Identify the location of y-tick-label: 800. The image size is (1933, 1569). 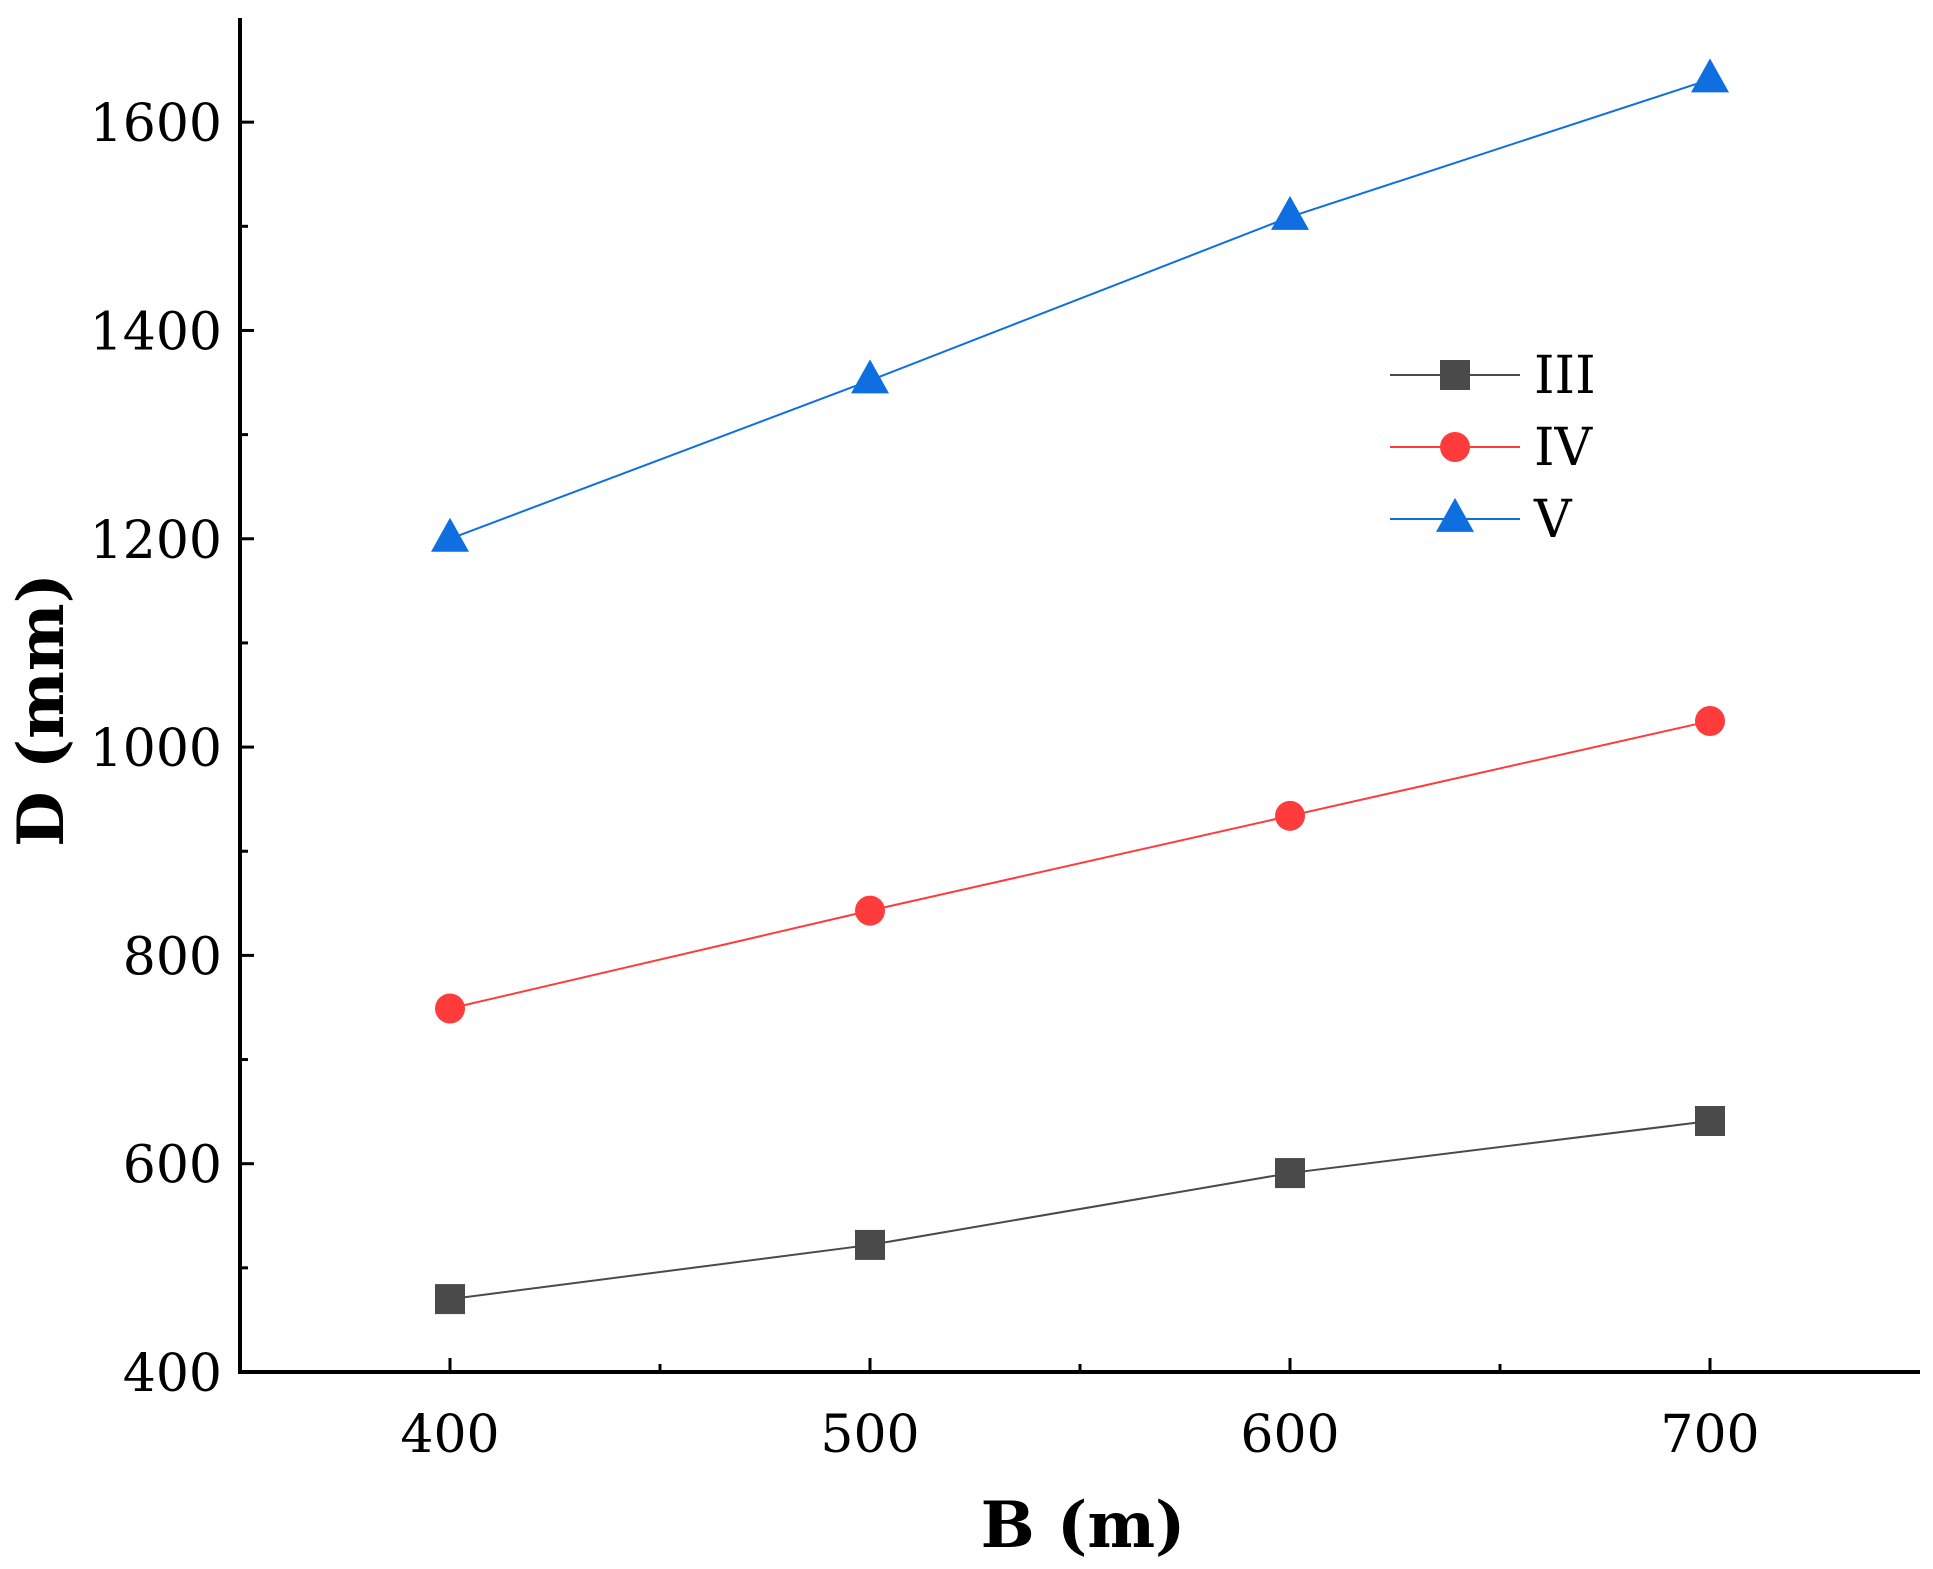
(172, 957).